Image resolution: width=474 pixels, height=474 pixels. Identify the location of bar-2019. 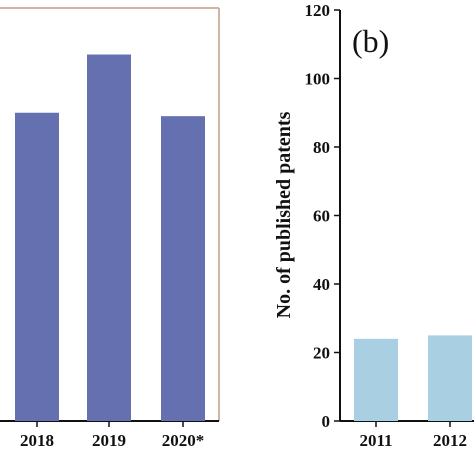
(109, 238).